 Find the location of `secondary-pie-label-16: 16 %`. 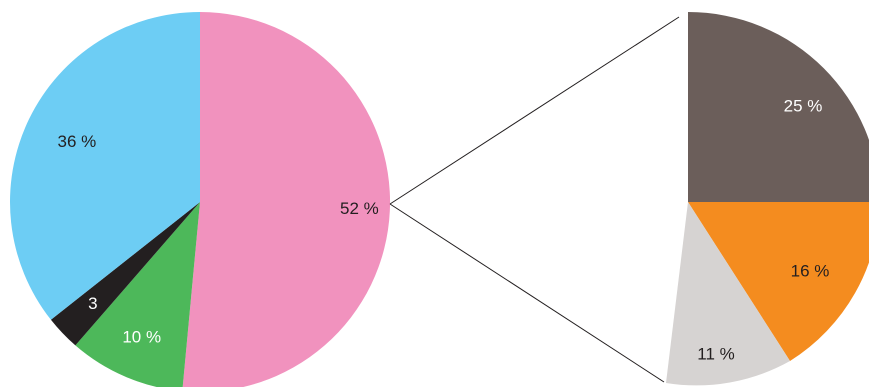

secondary-pie-label-16: 16 % is located at coordinates (810, 270).